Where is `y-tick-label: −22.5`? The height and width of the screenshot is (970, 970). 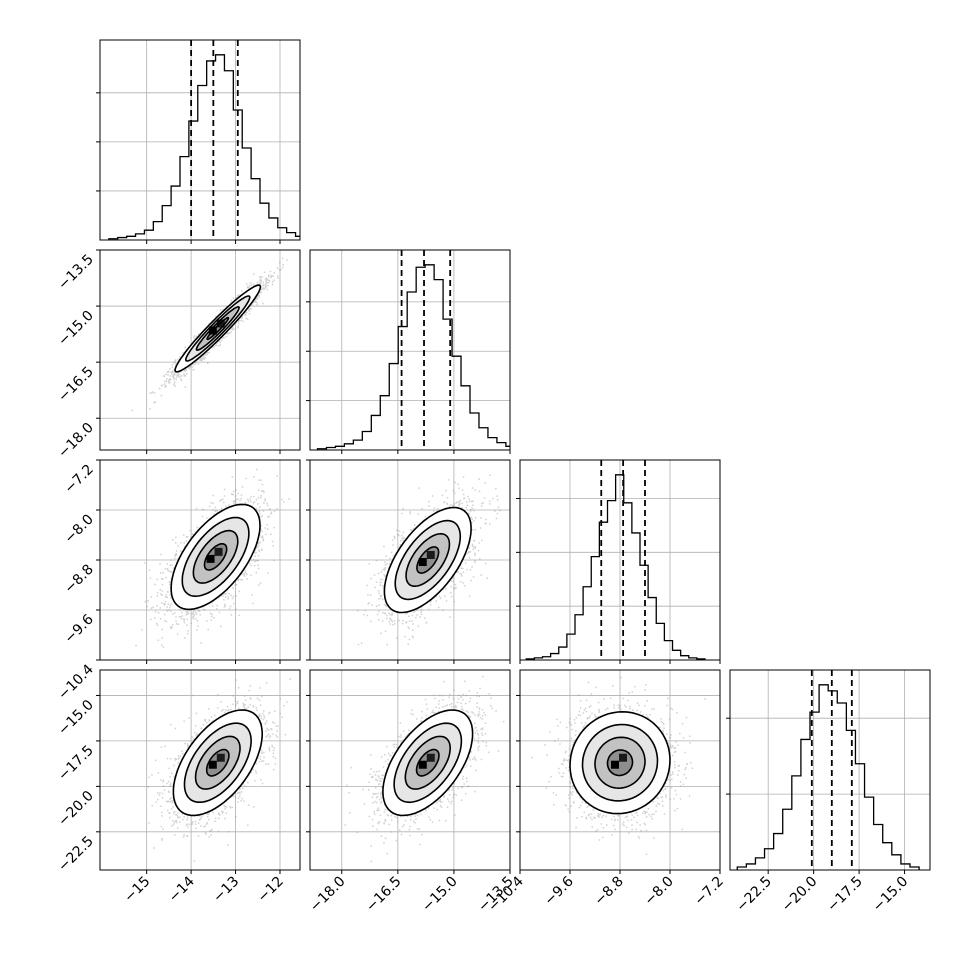
y-tick-label: −22.5 is located at coordinates (76, 854).